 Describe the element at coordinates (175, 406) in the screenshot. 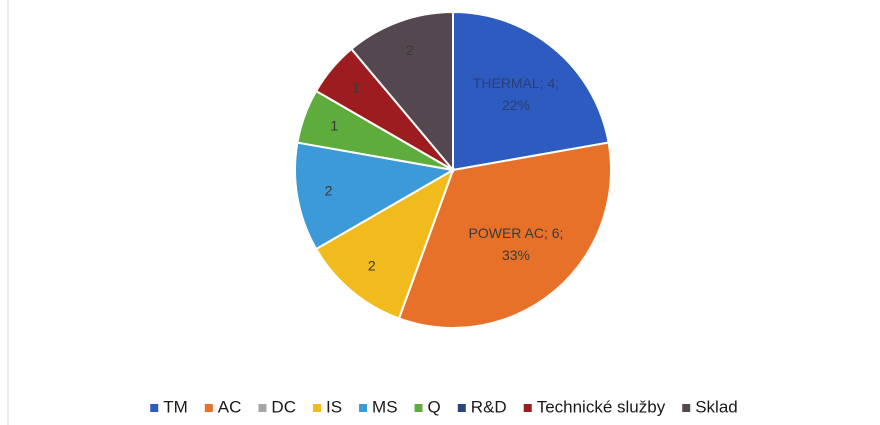

I see `legend-label: TM` at that location.